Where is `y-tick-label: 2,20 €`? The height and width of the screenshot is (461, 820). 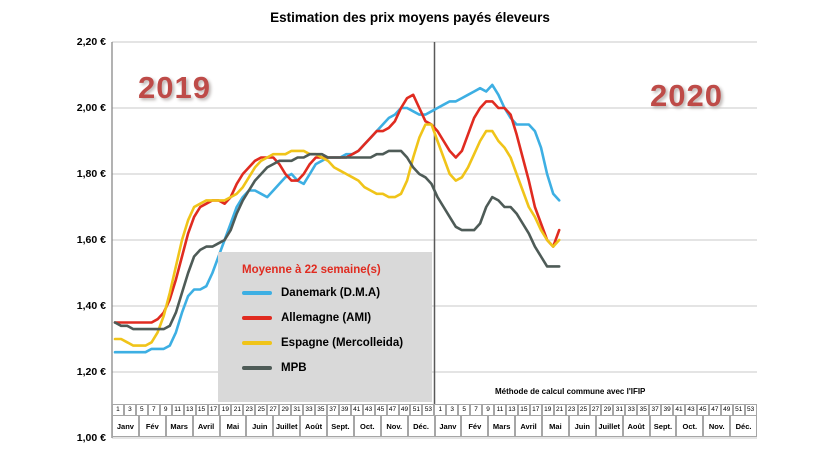
y-tick-label: 2,20 € is located at coordinates (91, 41).